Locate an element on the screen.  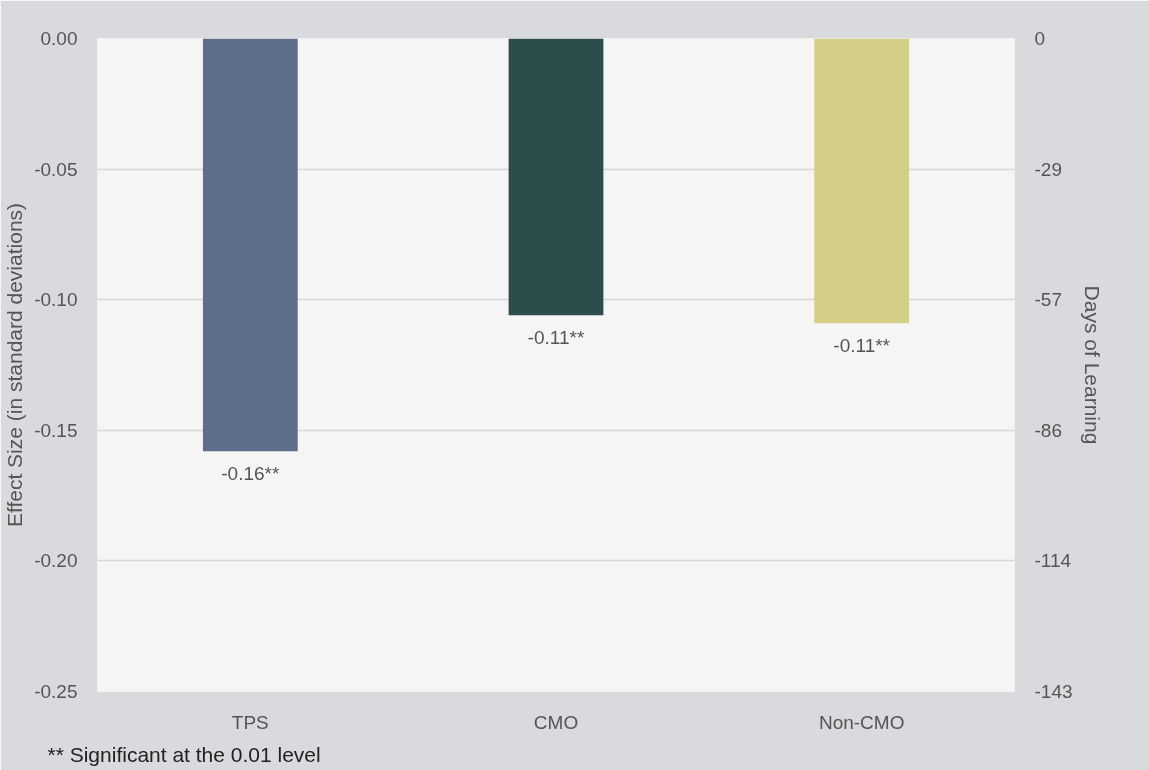
y2-tick-label: 0 is located at coordinates (1040, 38).